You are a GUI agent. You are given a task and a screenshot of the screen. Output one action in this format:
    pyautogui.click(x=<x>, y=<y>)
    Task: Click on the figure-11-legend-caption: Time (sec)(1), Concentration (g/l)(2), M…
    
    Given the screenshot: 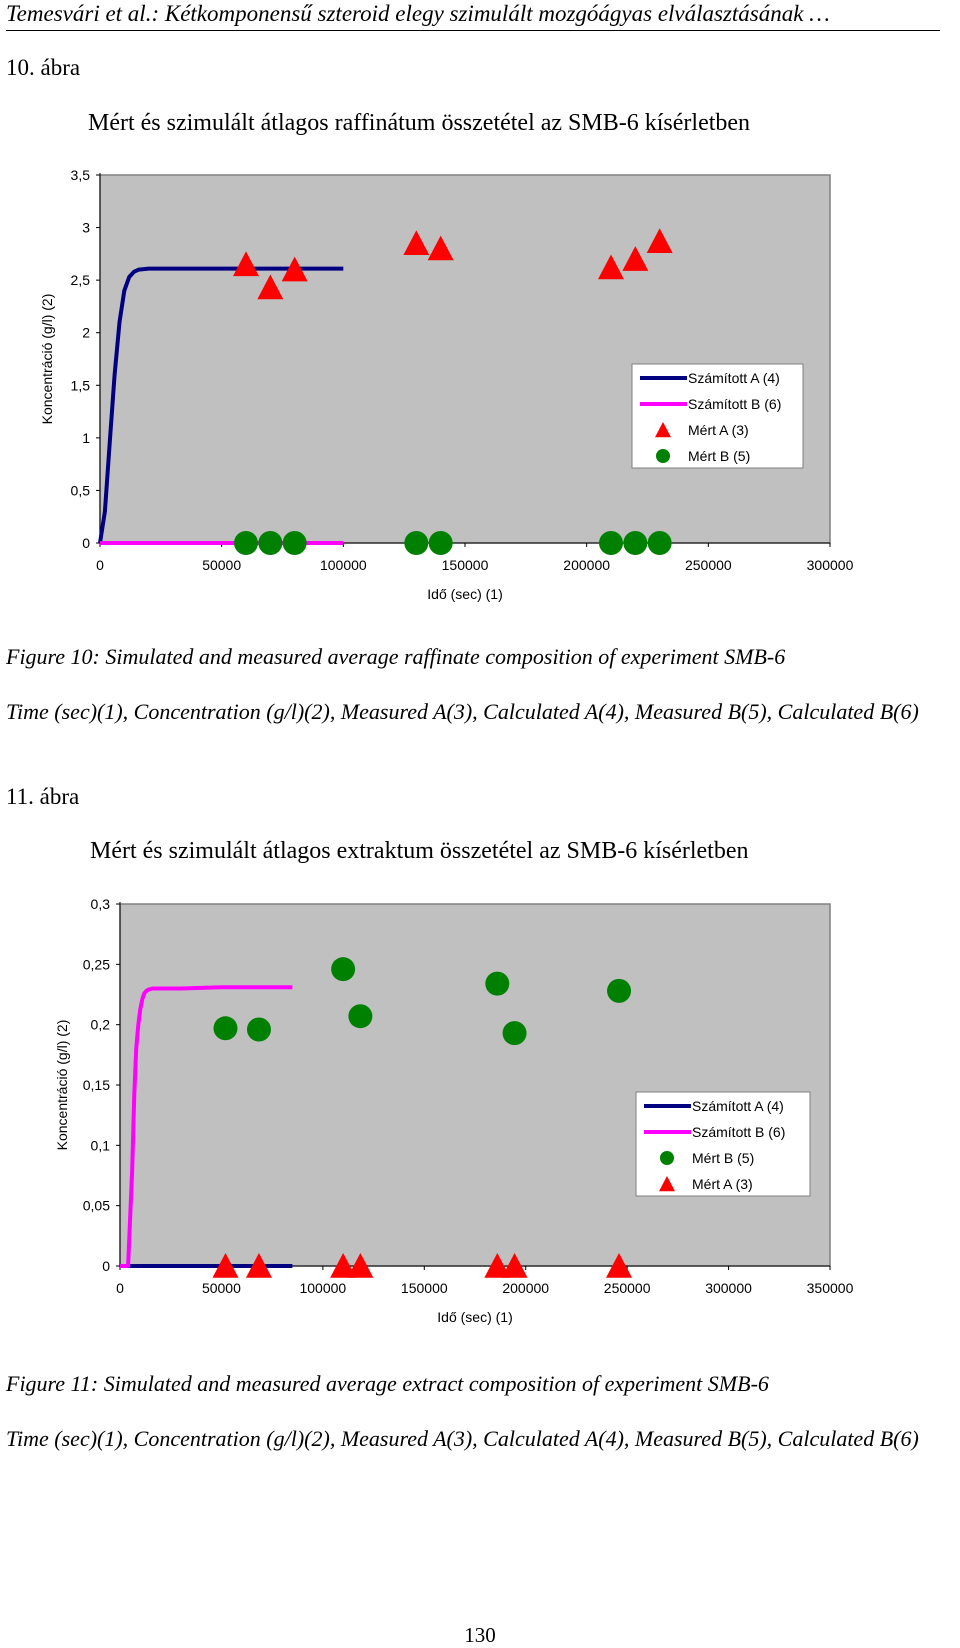 What is the action you would take?
    pyautogui.click(x=462, y=1438)
    